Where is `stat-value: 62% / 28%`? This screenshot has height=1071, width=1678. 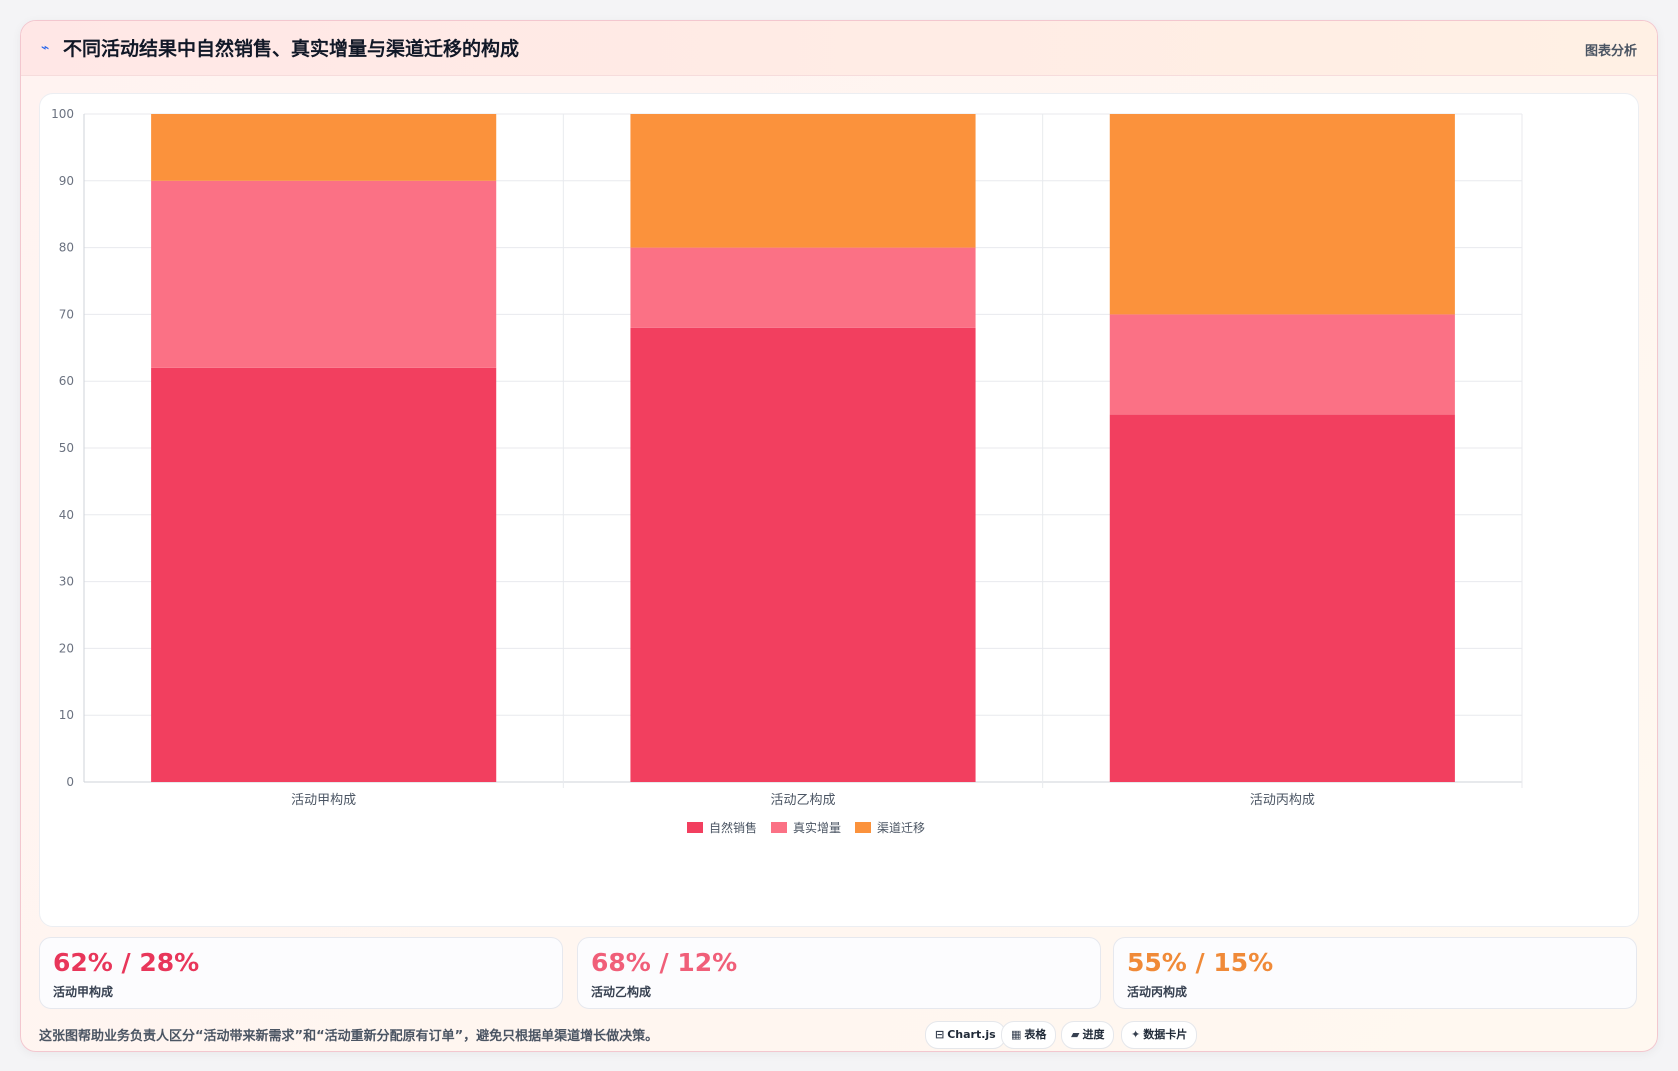
stat-value: 62% / 28% is located at coordinates (126, 962).